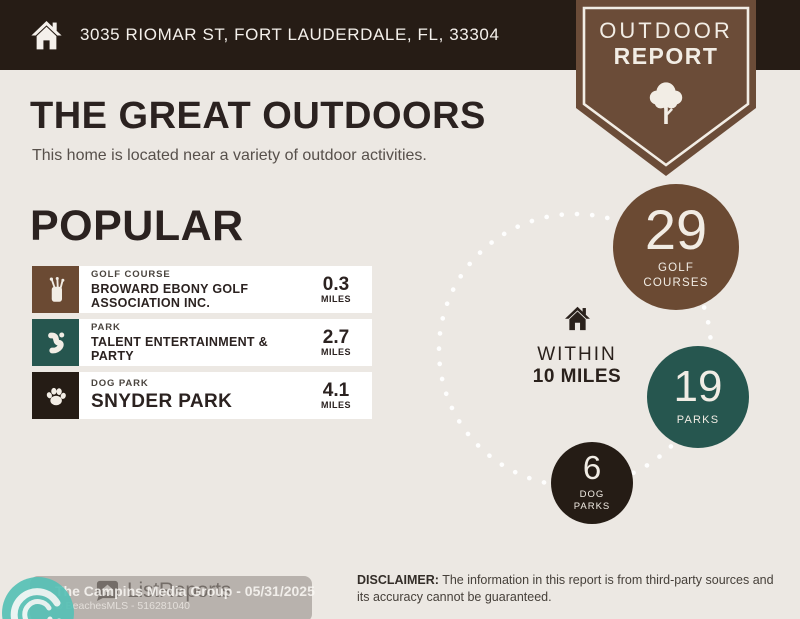  Describe the element at coordinates (170, 295) in the screenshot. I see `poi-name: BROWARD EBONY GOLF ASSOCIATION INC.` at that location.